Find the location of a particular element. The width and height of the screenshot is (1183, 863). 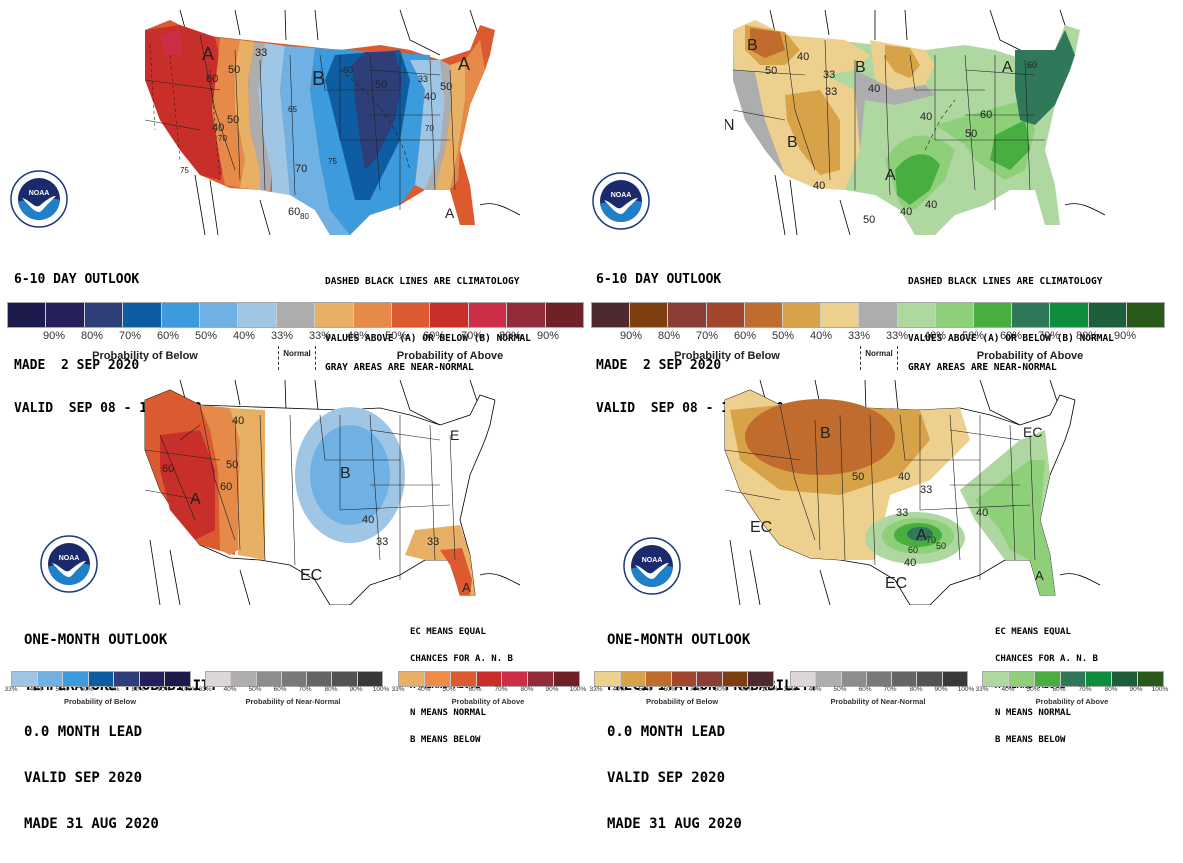

map-label: 80 is located at coordinates (304, 216).